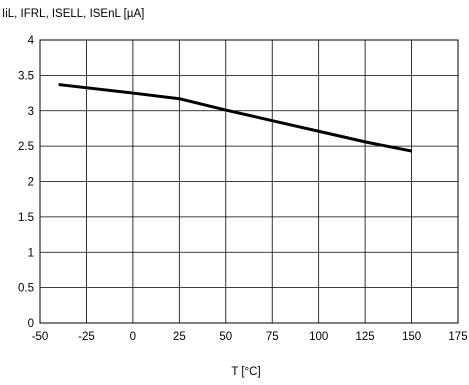 The image size is (469, 385). I want to click on y-tick-label: 0.5, so click(26, 289).